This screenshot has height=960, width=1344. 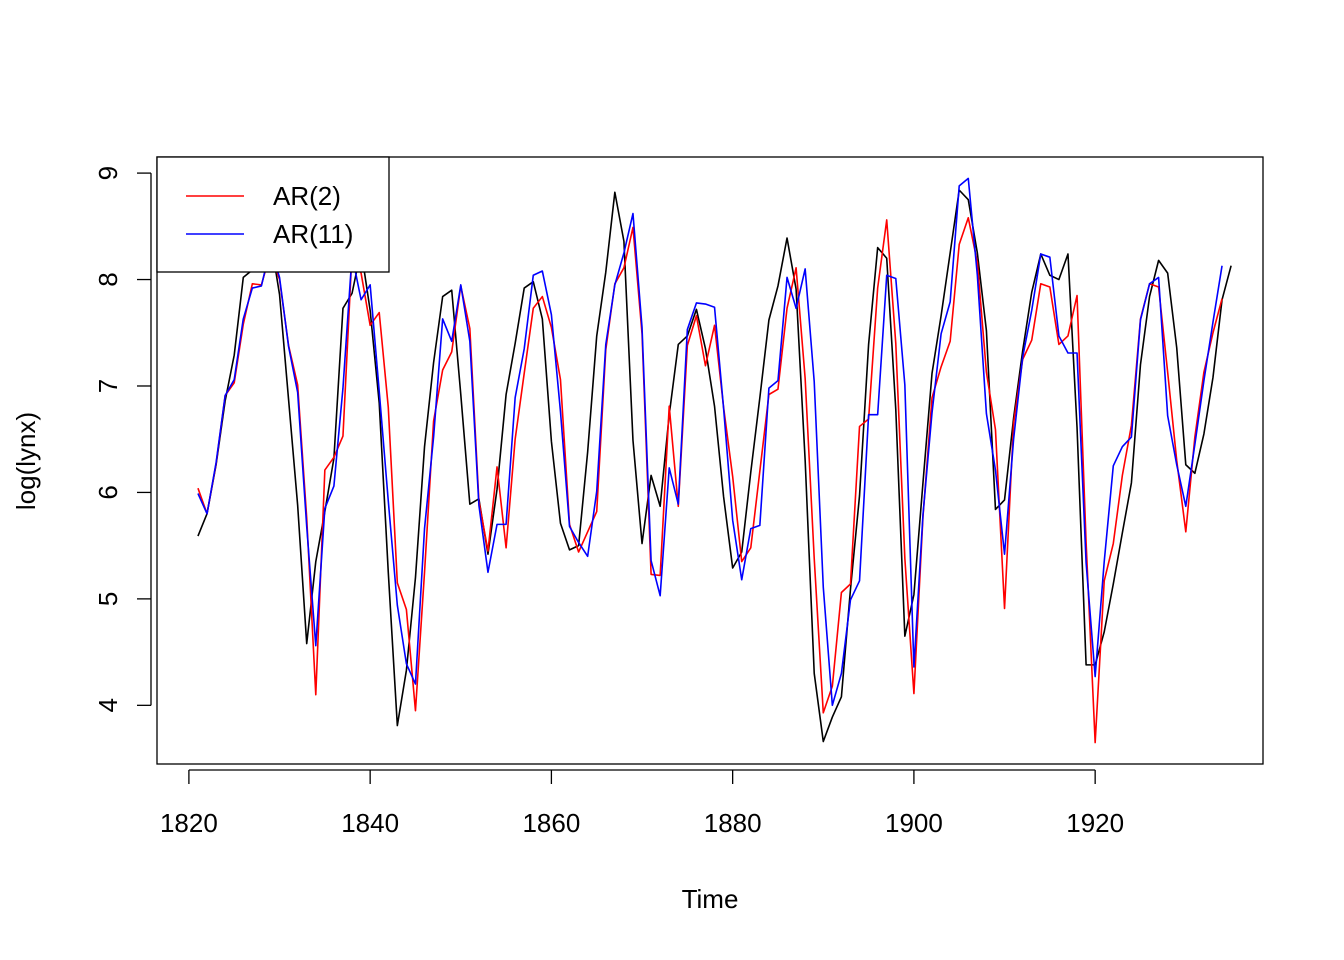 What do you see at coordinates (189, 823) in the screenshot?
I see `x-tick-label: 1820` at bounding box center [189, 823].